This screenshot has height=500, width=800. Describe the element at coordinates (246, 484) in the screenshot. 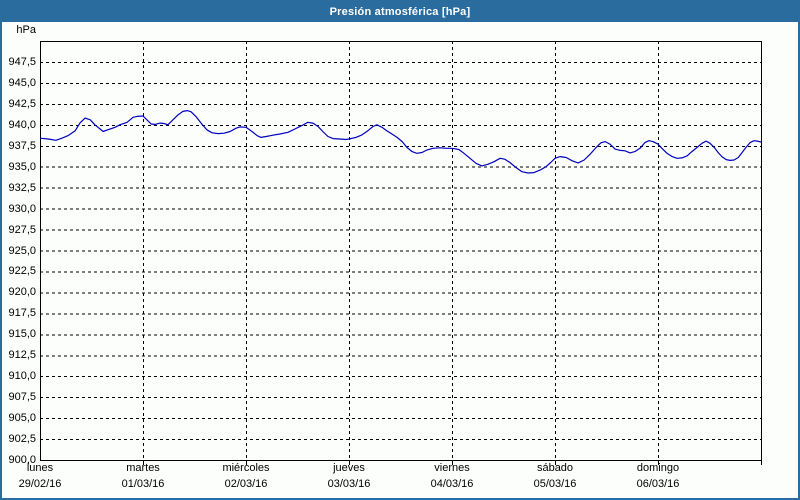

I see `day-date: 02/03/16` at that location.